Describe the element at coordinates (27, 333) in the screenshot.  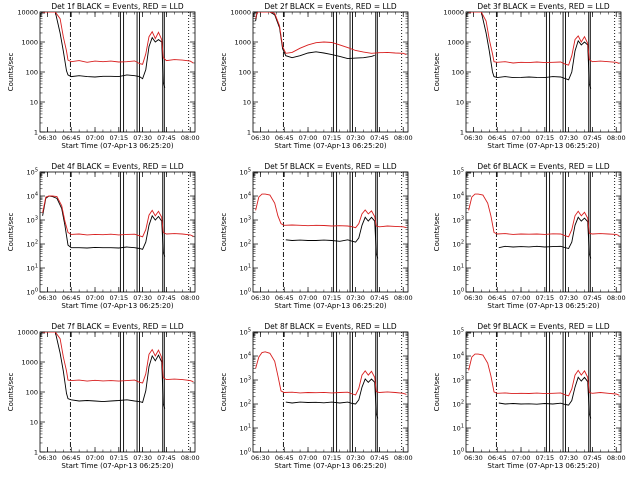
I see `y-tick-label: 10000` at that location.